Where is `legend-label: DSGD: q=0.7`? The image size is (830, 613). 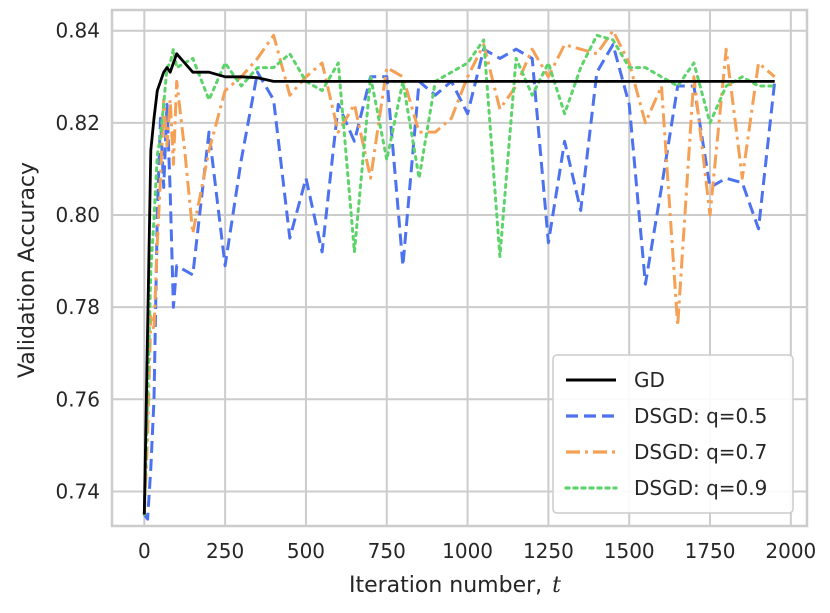 legend-label: DSGD: q=0.7 is located at coordinates (700, 452).